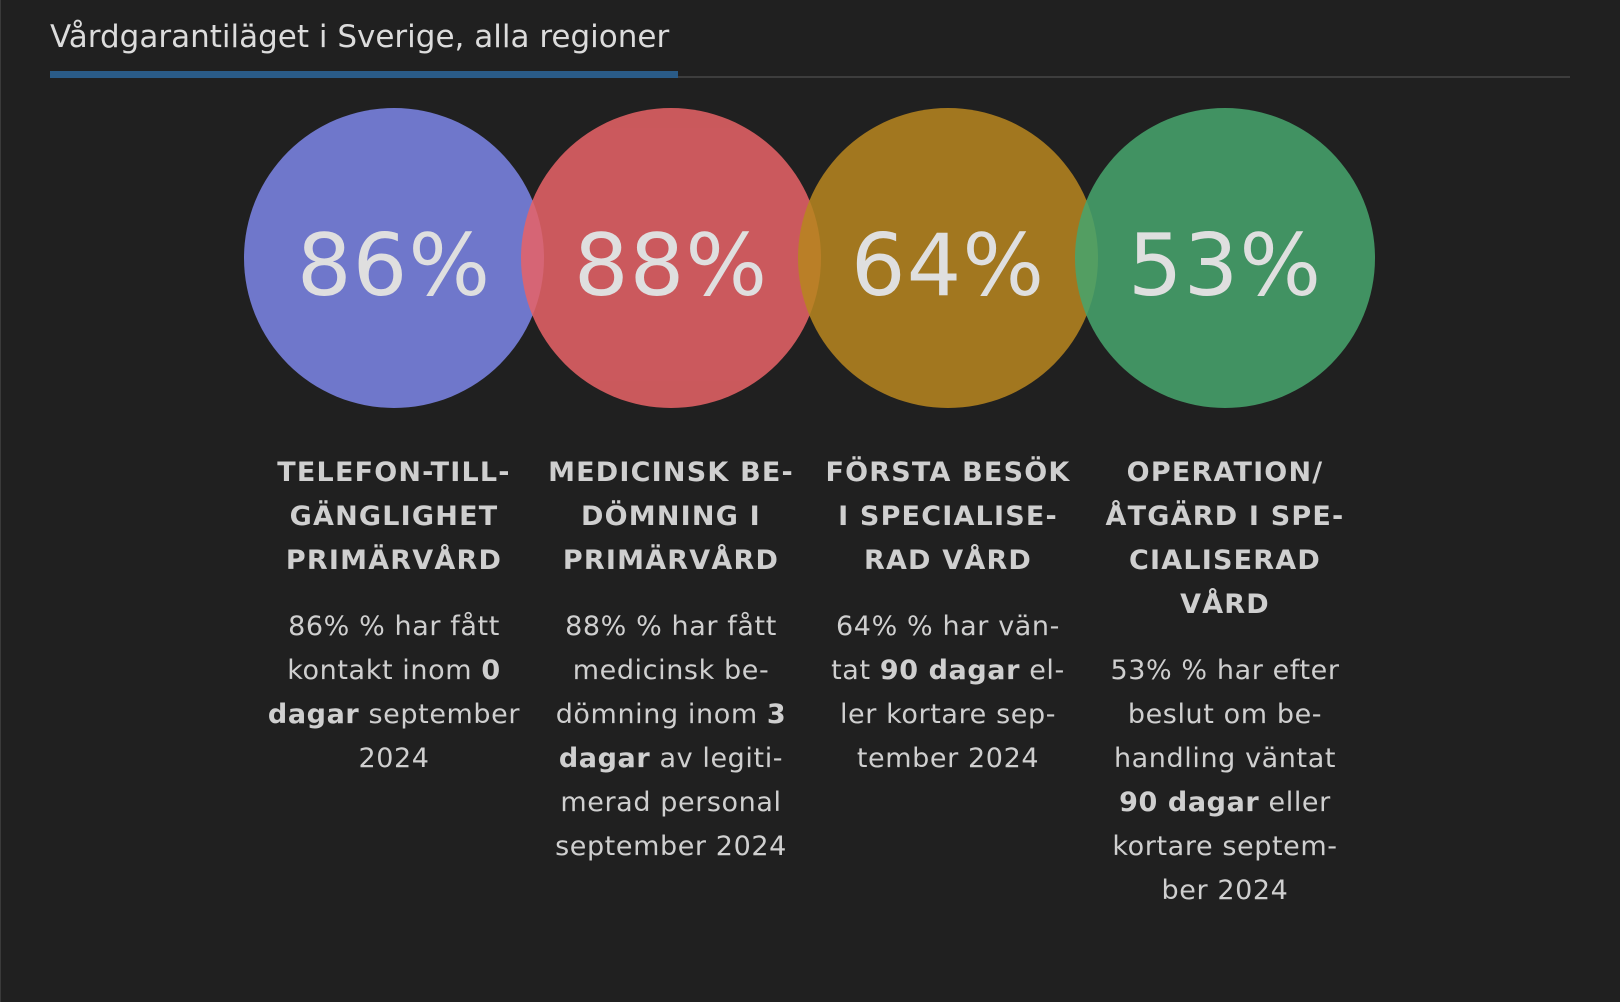 The height and width of the screenshot is (1002, 1620). I want to click on header-divider, so click(810, 77).